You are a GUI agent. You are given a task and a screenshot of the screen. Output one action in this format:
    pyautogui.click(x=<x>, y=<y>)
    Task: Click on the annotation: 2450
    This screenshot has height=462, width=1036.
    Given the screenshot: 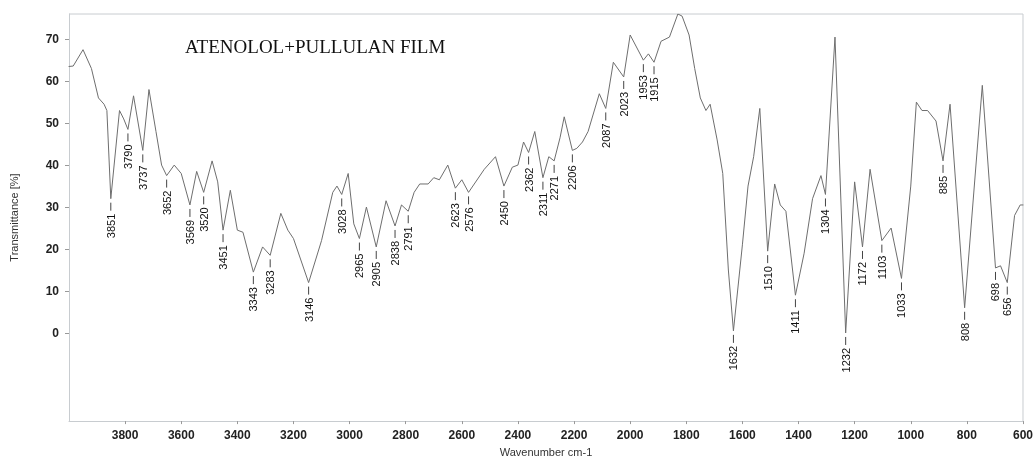 What is the action you would take?
    pyautogui.click(x=503, y=213)
    